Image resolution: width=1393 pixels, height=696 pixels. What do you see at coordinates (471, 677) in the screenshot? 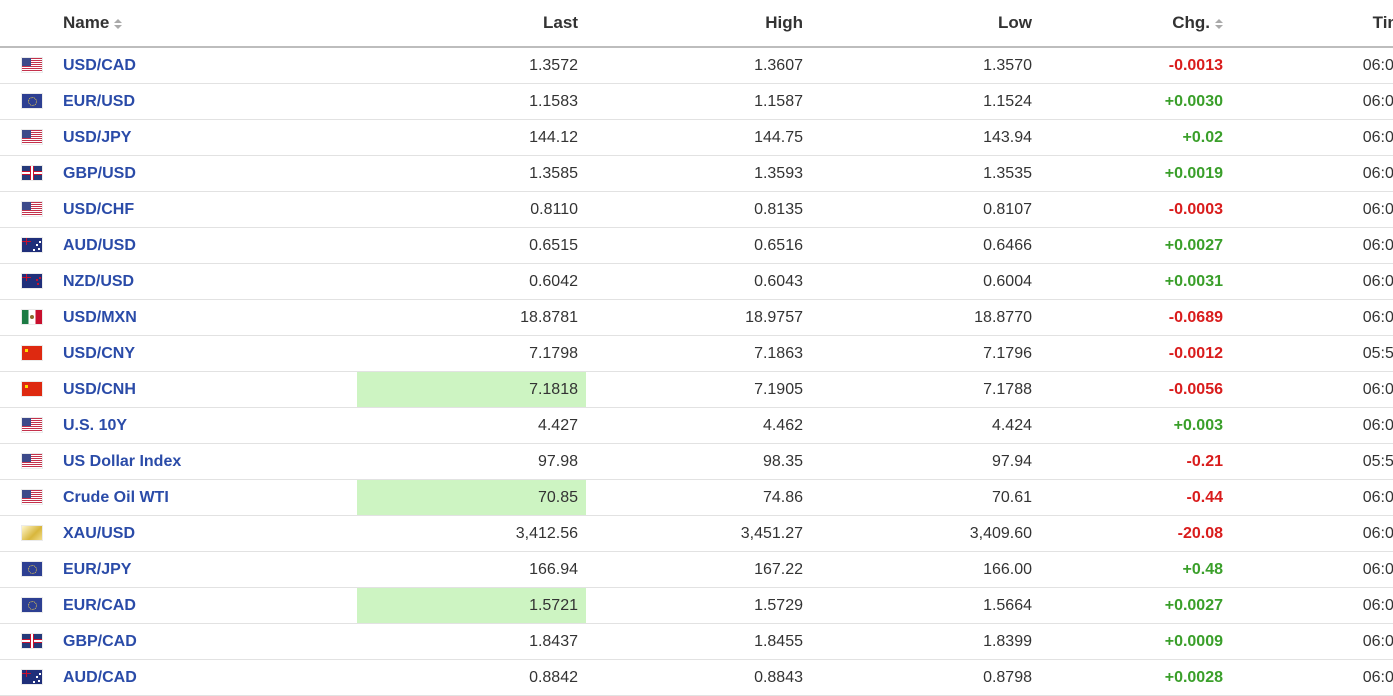
I see `last-cell: 0.8842` at bounding box center [471, 677].